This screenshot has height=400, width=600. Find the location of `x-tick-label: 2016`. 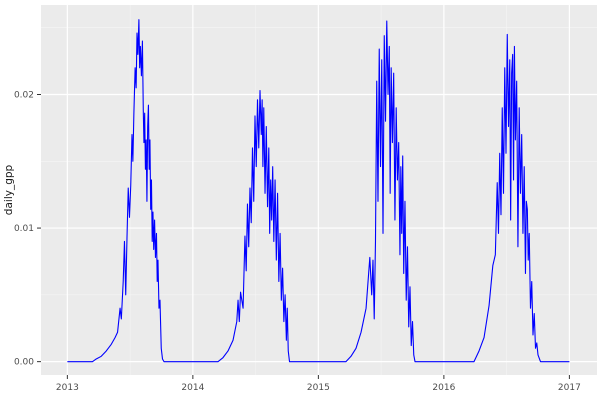

x-tick-label: 2016 is located at coordinates (443, 388).